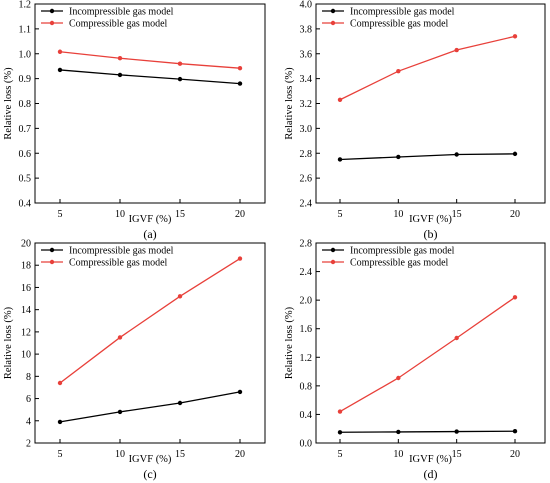  Describe the element at coordinates (26, 310) in the screenshot. I see `y-tick-label: 14` at that location.